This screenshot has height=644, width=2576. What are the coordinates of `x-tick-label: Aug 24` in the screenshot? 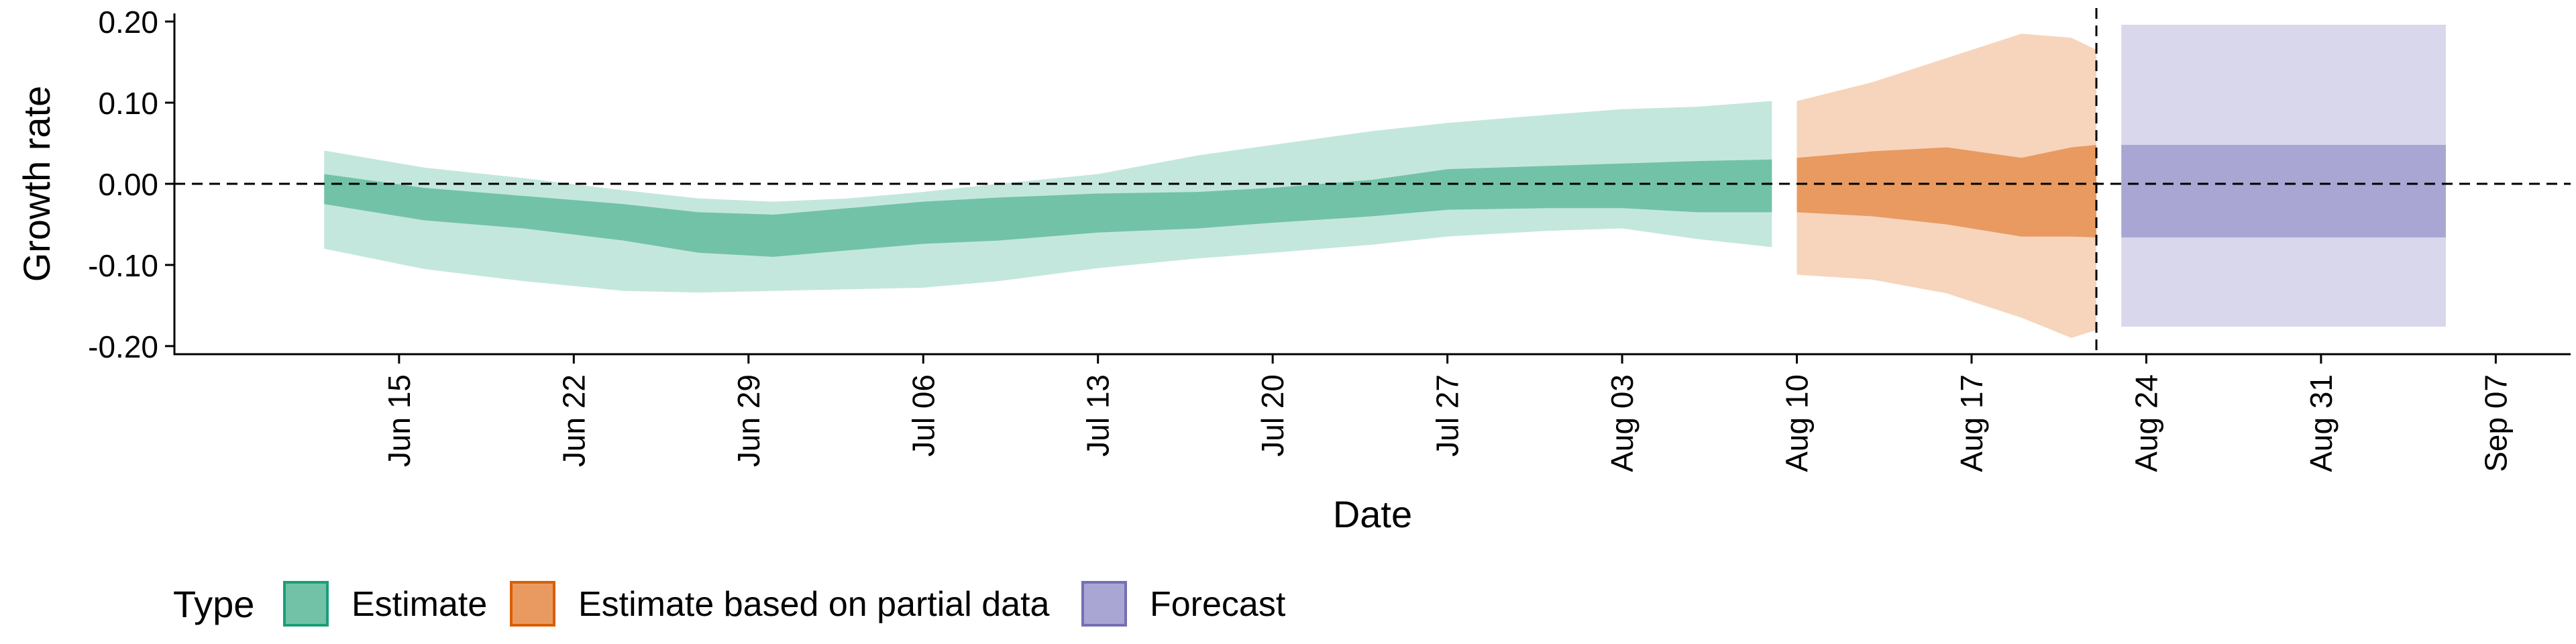 It's located at (2146, 423).